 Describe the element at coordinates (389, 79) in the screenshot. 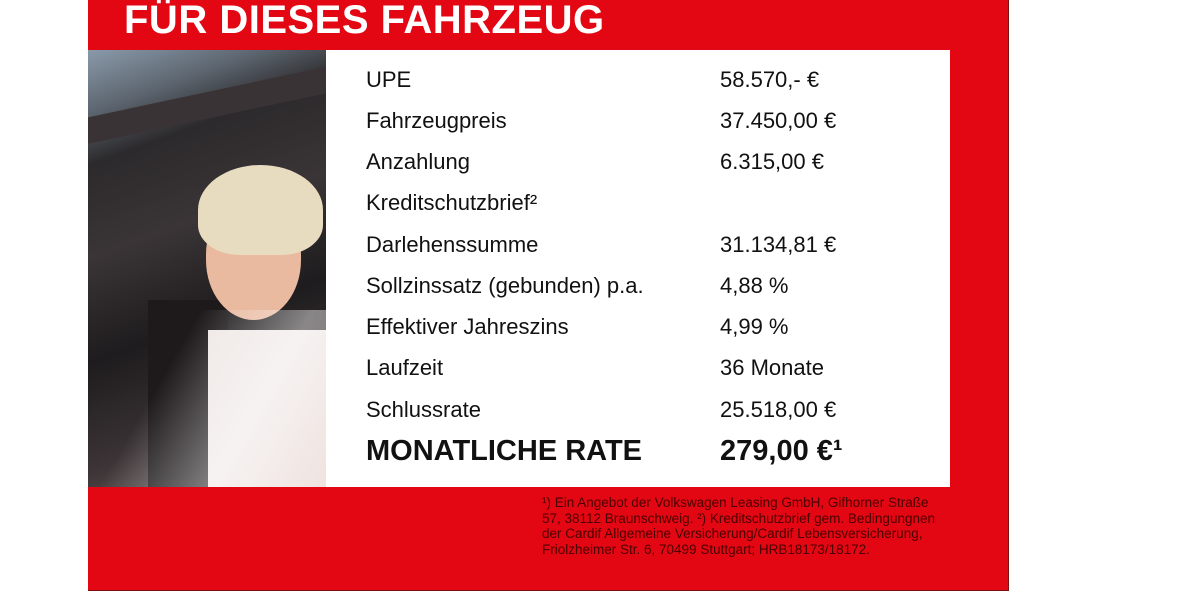

I see `row-label: UPE` at that location.